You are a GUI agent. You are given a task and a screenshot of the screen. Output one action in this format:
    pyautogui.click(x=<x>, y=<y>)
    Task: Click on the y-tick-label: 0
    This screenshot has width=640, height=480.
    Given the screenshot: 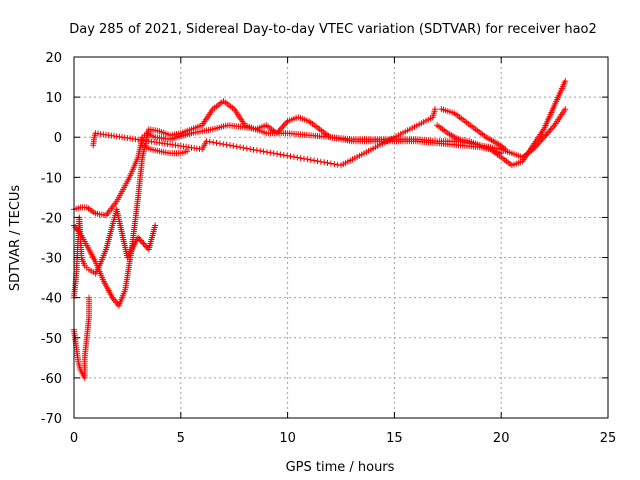 What is the action you would take?
    pyautogui.click(x=58, y=138)
    